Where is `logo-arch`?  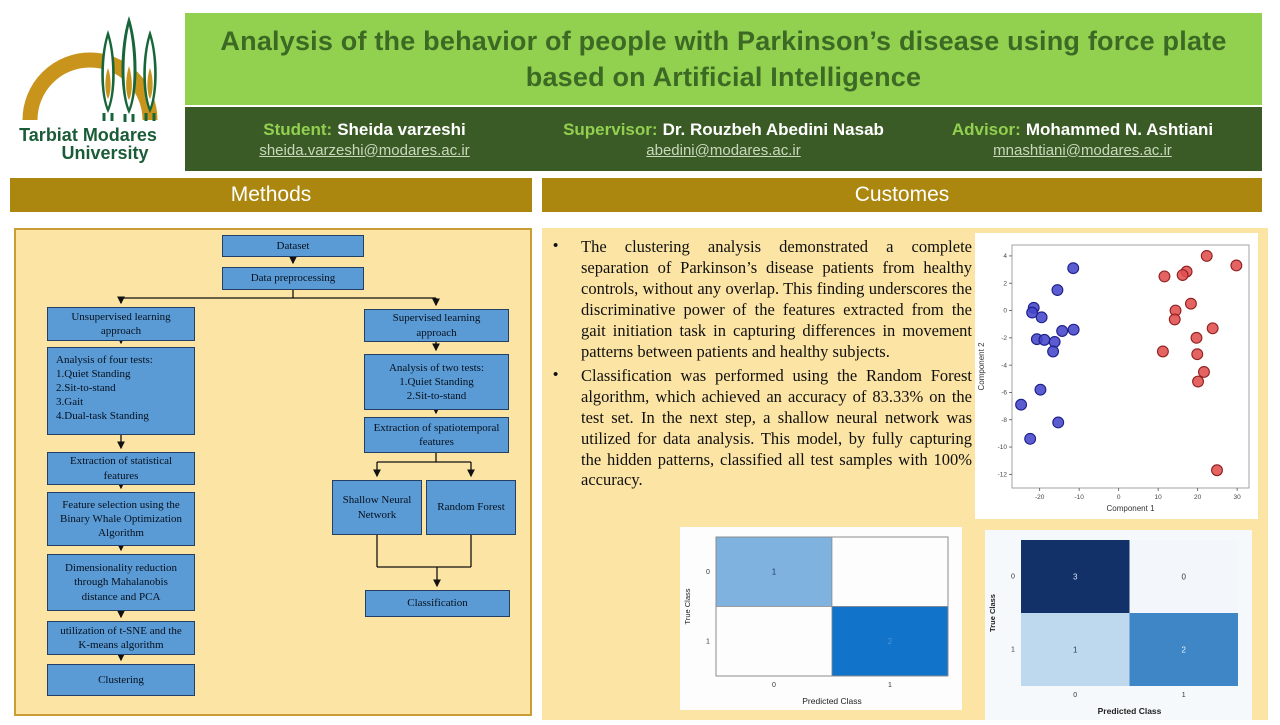
logo-arch is located at coordinates (90, 86).